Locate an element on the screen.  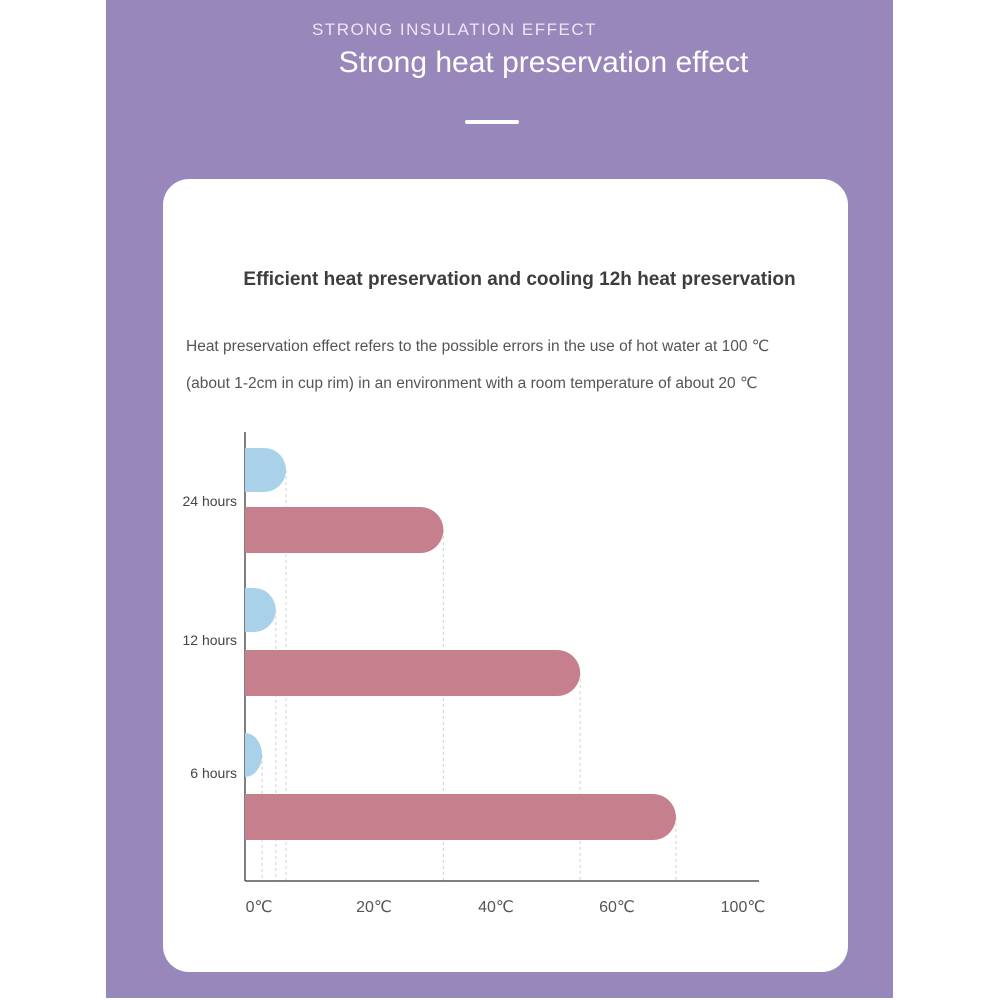
bar-pink-24-hours is located at coordinates (344, 530).